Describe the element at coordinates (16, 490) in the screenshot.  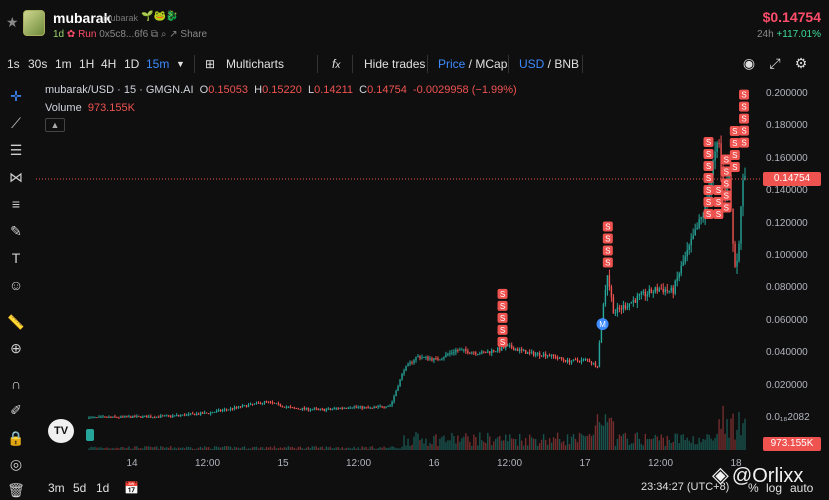
I see `trash-icon: 🗑` at that location.